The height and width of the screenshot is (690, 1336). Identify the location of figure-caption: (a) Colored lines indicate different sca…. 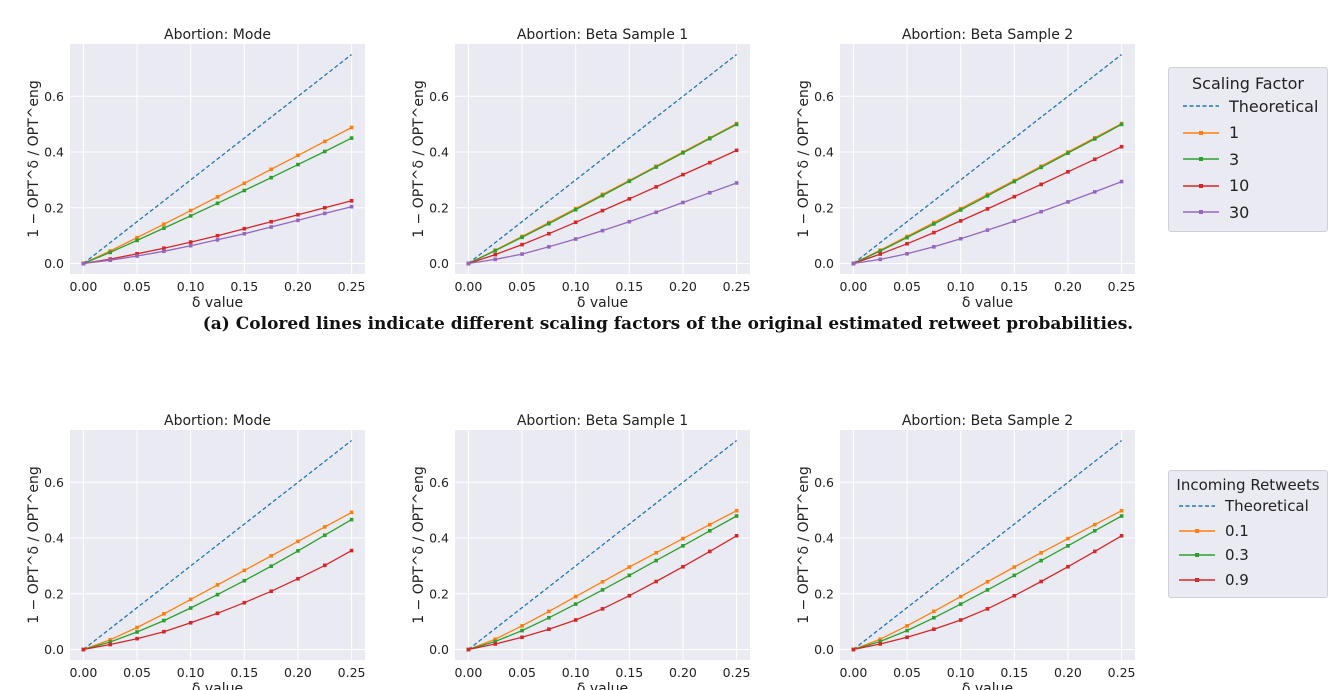
(668, 324).